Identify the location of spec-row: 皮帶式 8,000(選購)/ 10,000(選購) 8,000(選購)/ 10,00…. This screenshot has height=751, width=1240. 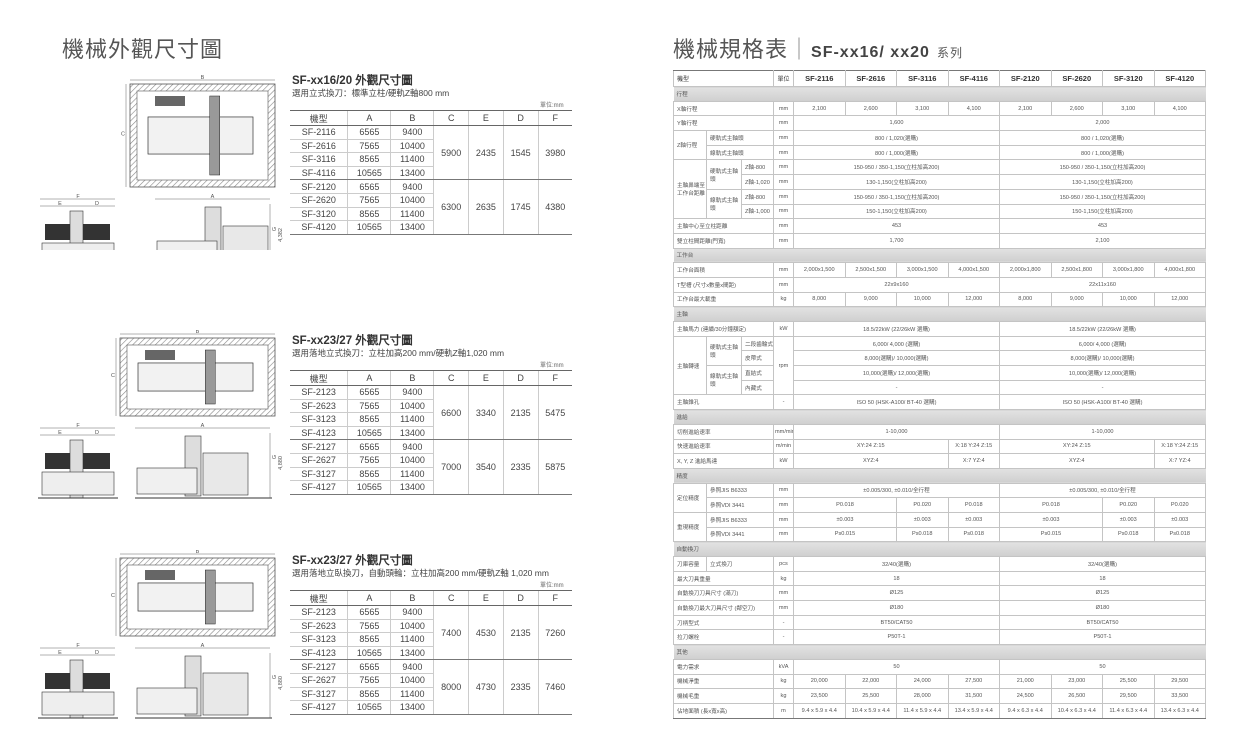
(940, 358).